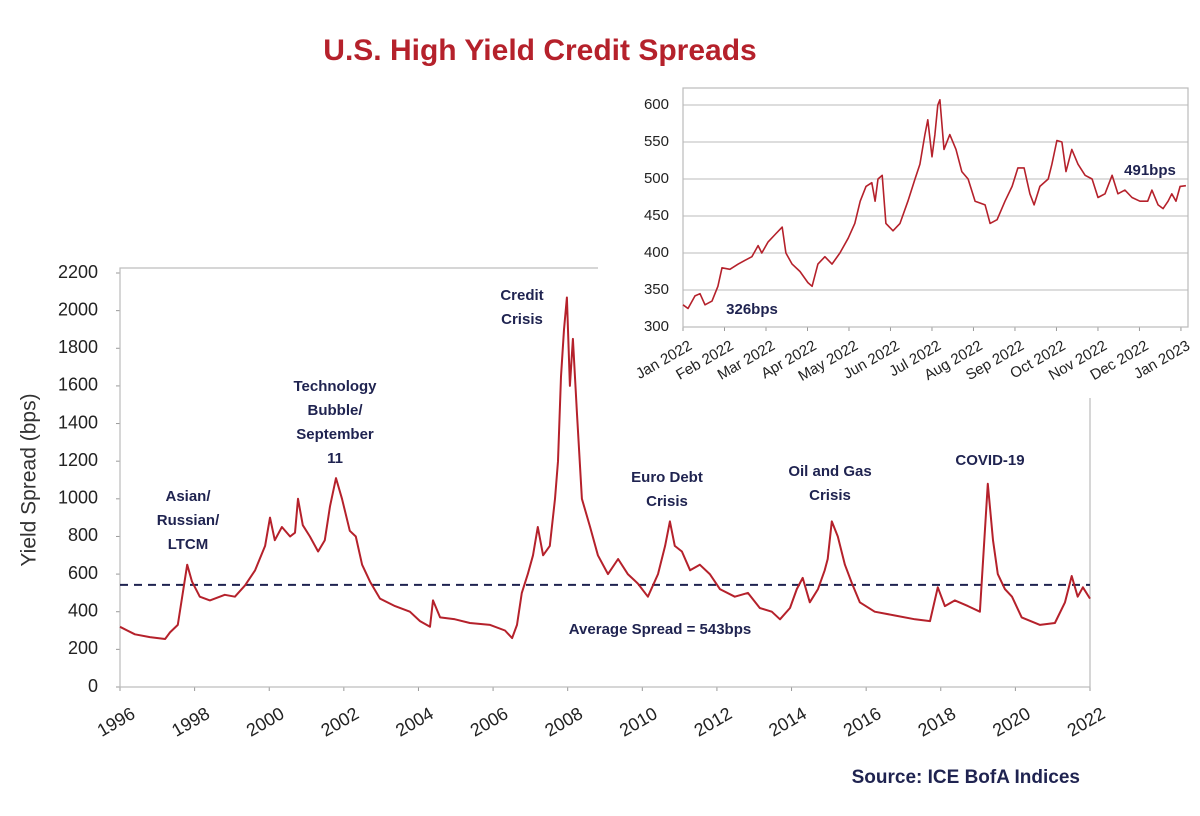  What do you see at coordinates (78, 385) in the screenshot?
I see `y-tick-label: 1600` at bounding box center [78, 385].